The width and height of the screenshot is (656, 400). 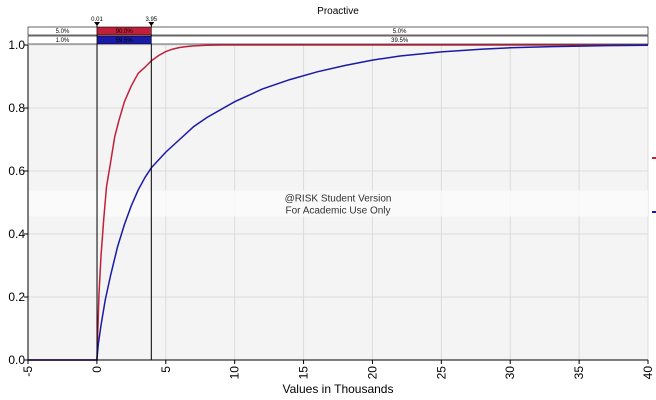 What do you see at coordinates (337, 211) in the screenshot?
I see `watermark-line-2: For Academic Use Only` at bounding box center [337, 211].